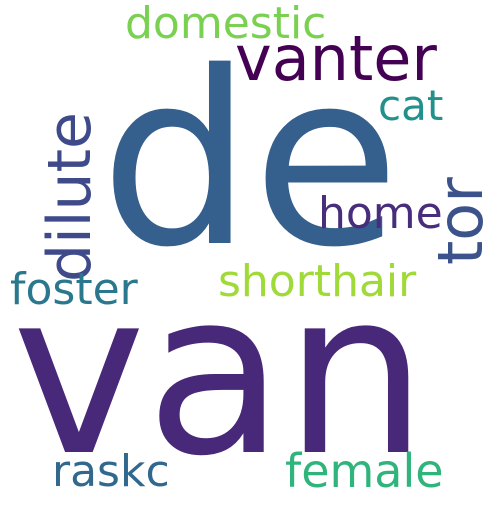  Describe the element at coordinates (411, 105) in the screenshot. I see `word-cat: cat` at that location.